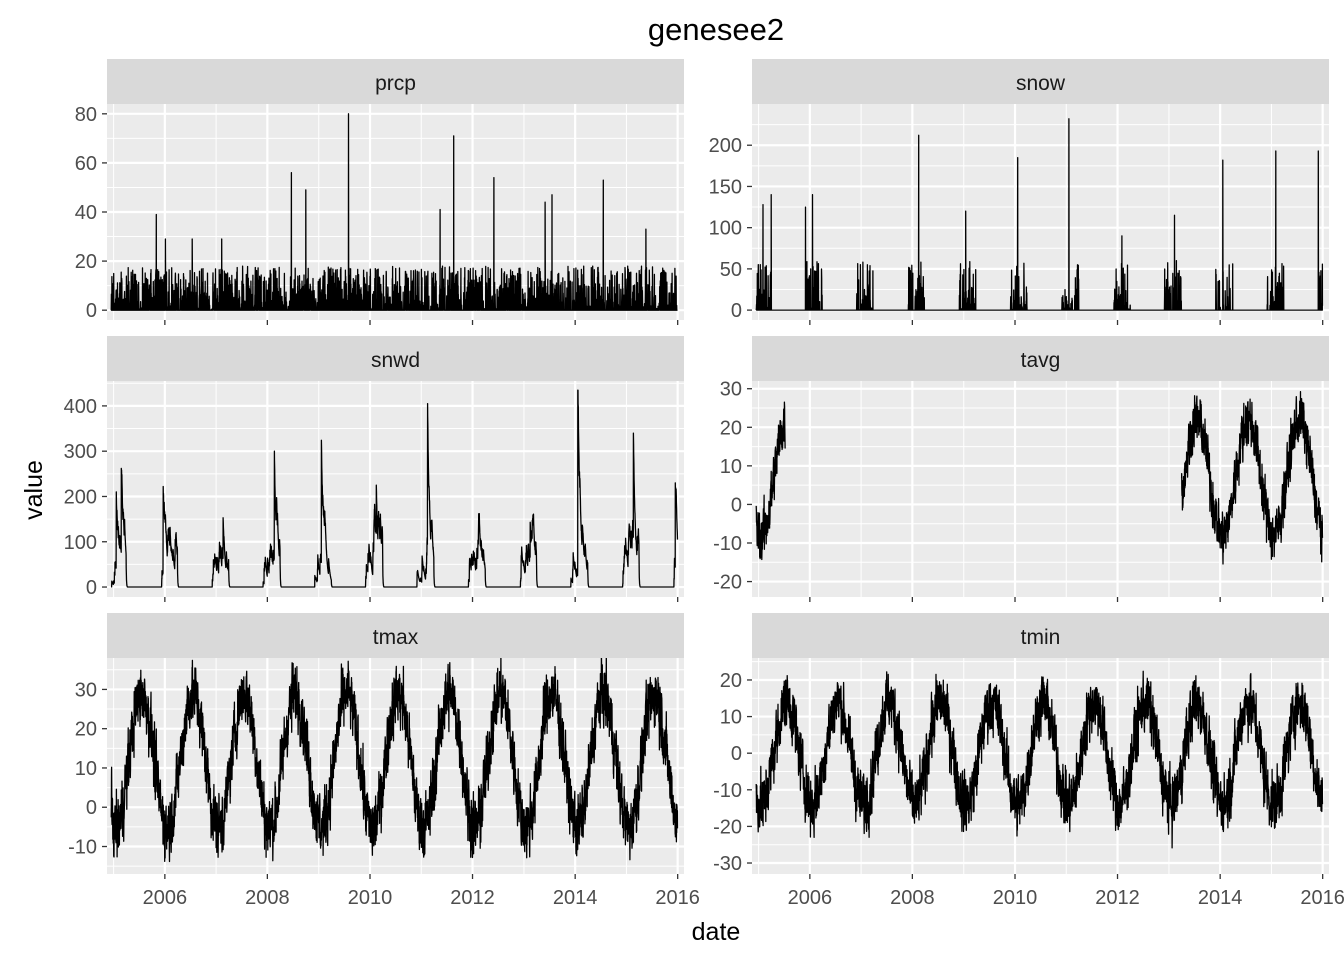  I want to click on panel-strip-label: snow, so click(1041, 83).